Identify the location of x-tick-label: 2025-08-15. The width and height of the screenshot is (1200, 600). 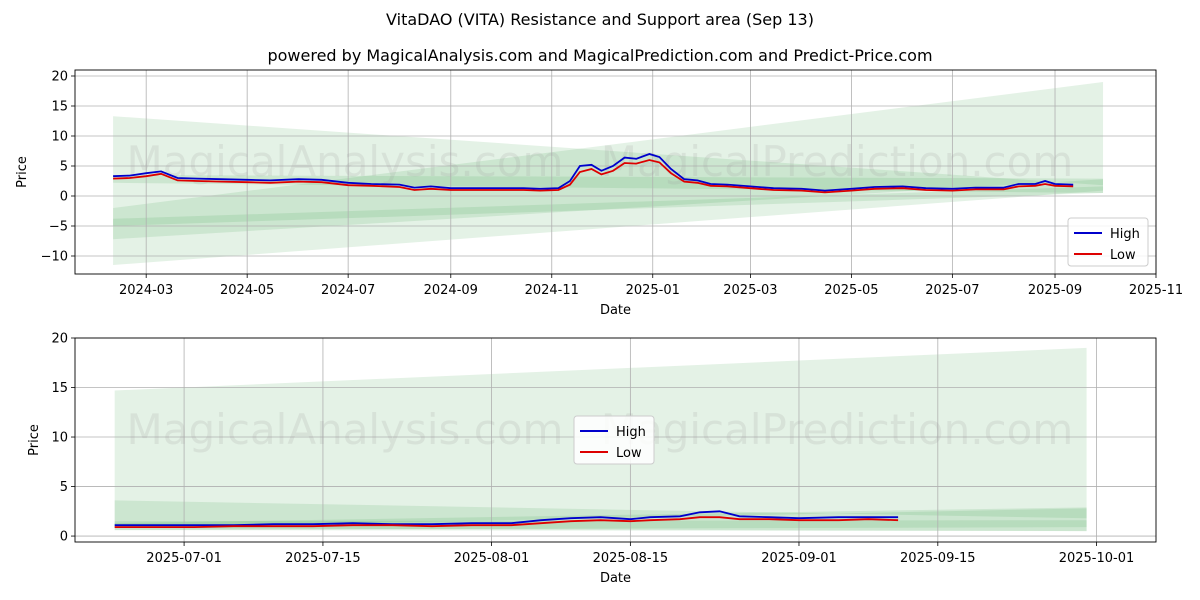
(631, 558).